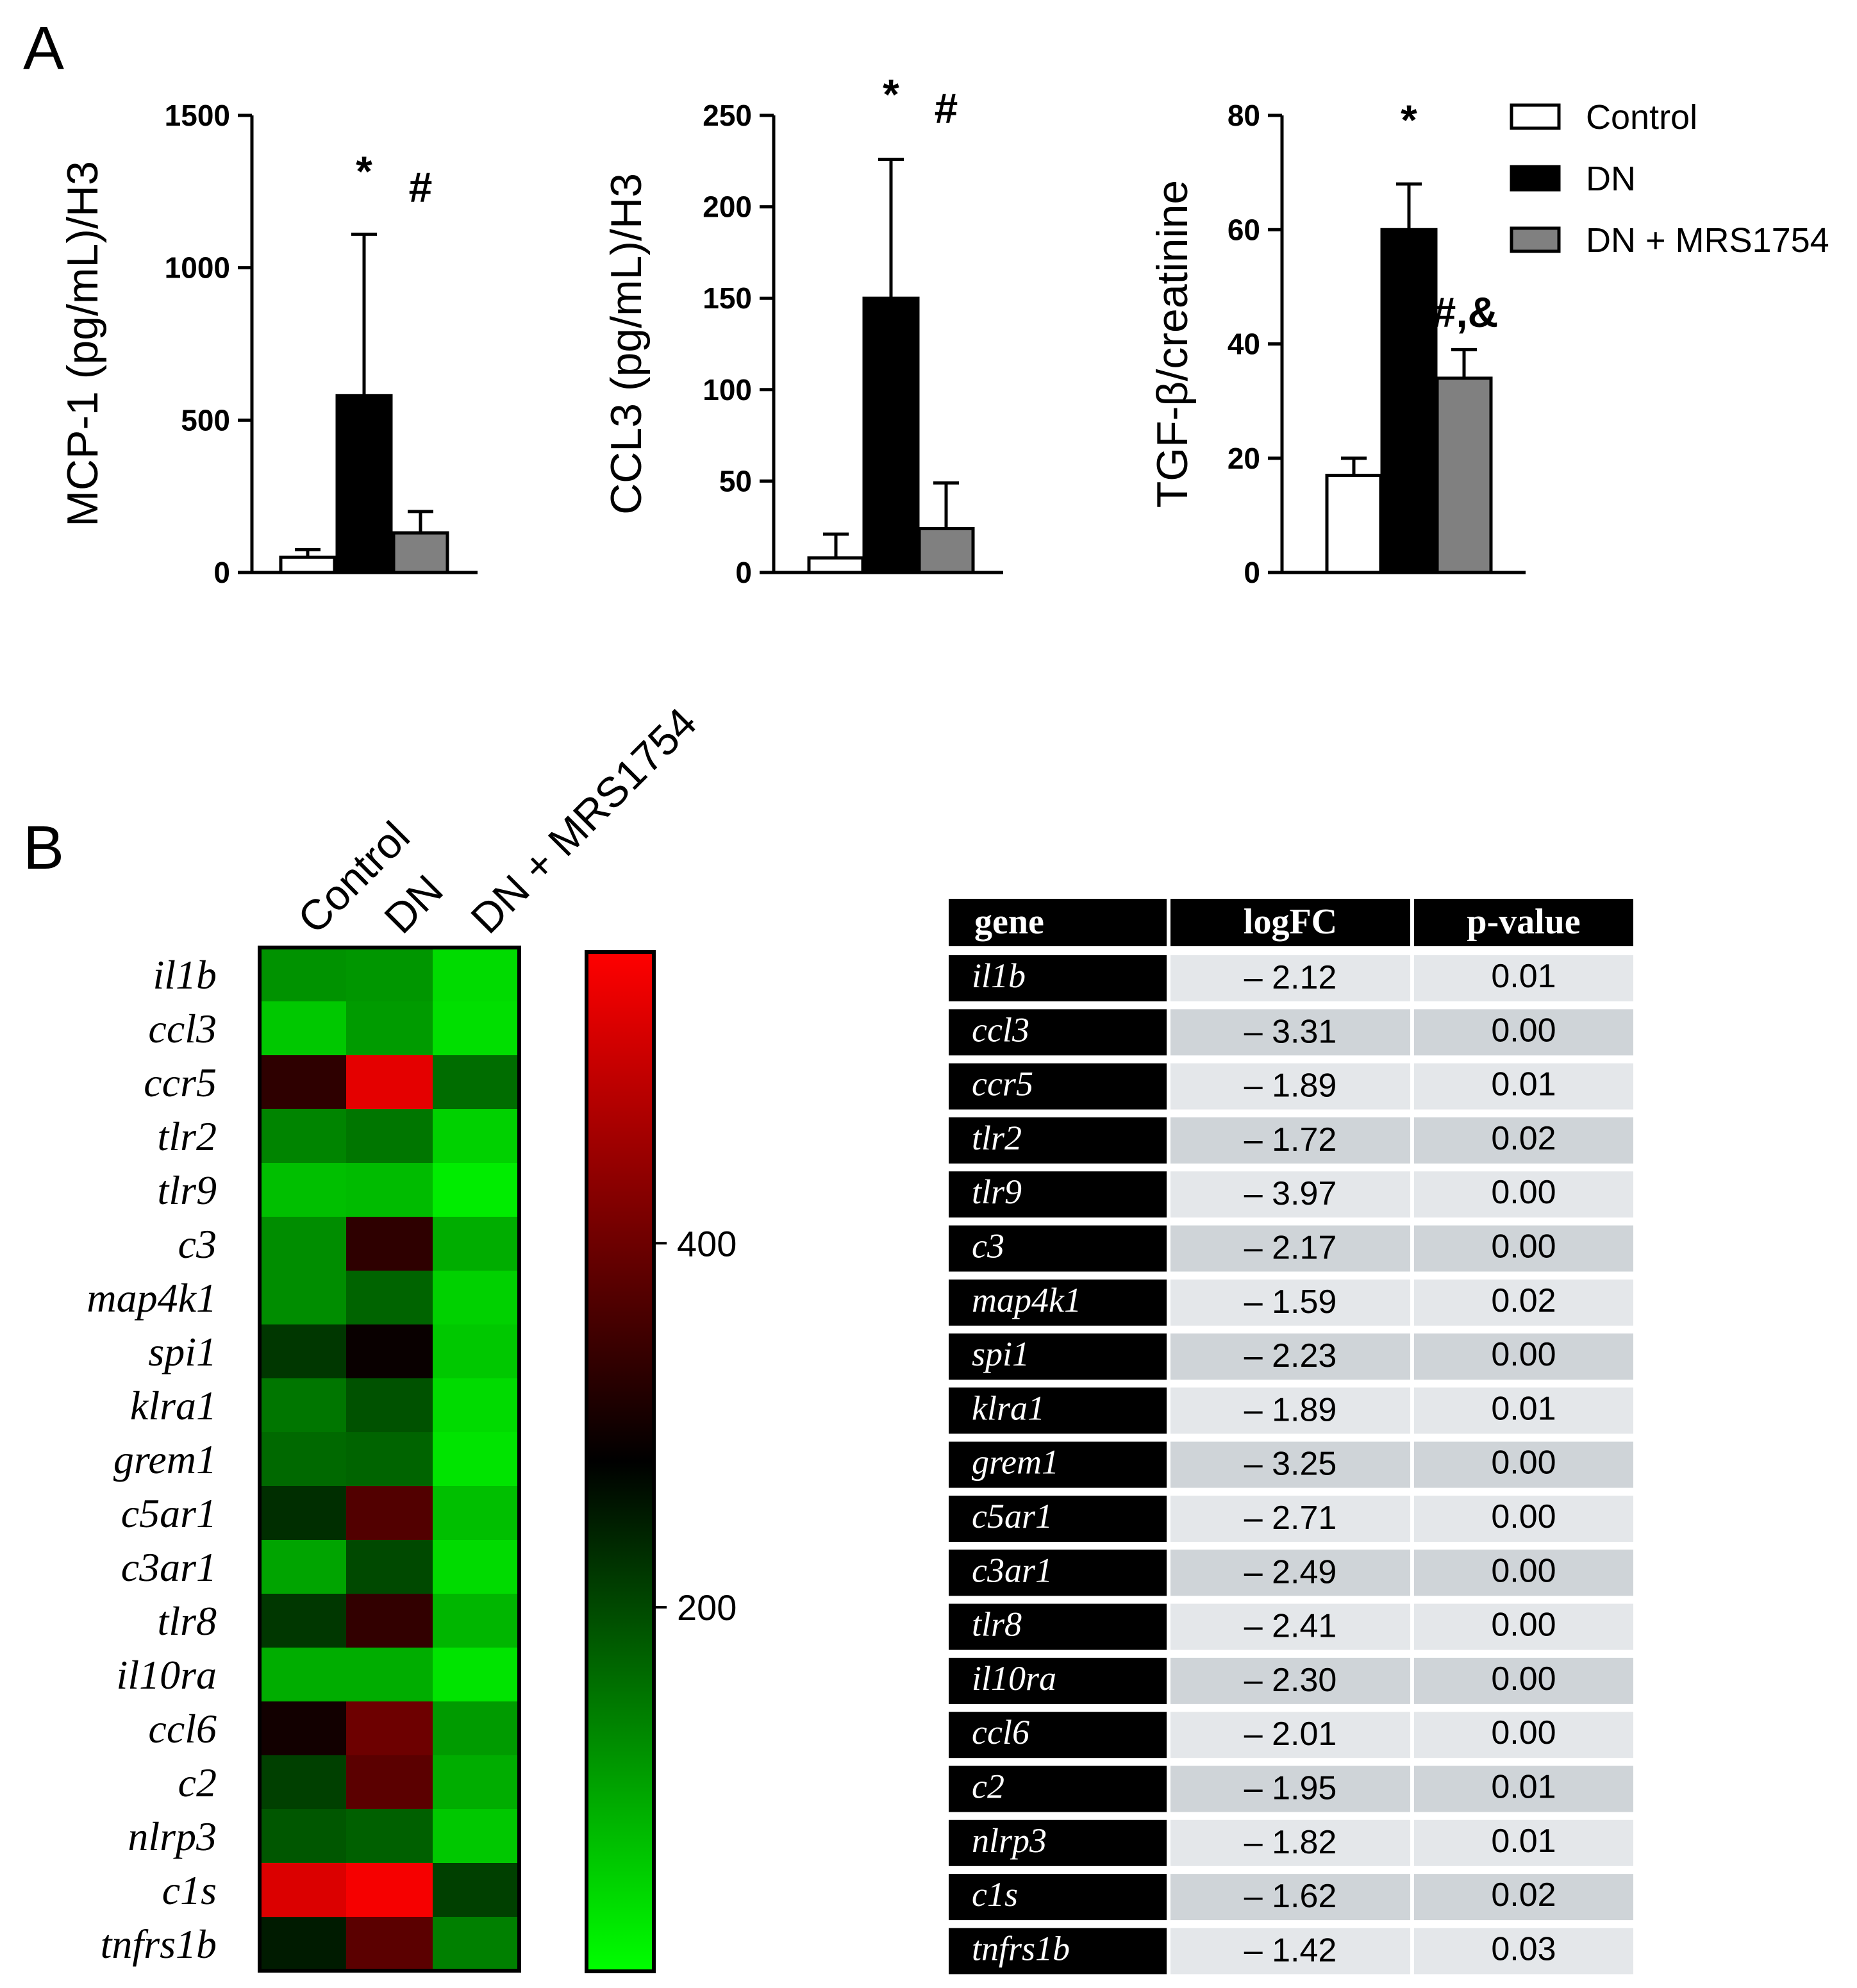 This screenshot has width=1857, height=1988. Describe the element at coordinates (707, 1607) in the screenshot. I see `scale-tick-label: 200` at that location.